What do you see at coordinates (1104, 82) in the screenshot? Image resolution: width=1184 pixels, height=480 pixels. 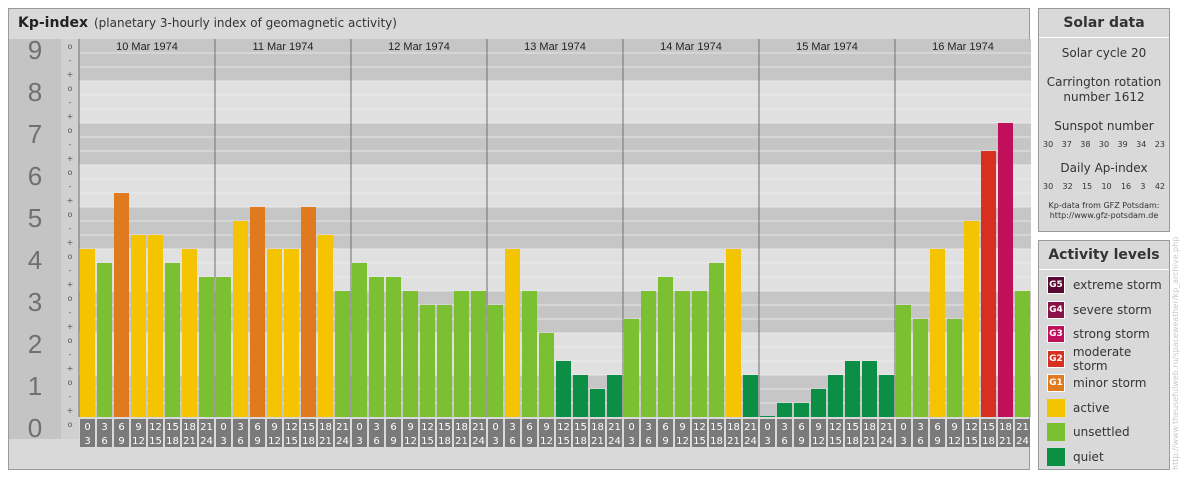 I see `carrington-line1: Carrington rotation` at bounding box center [1104, 82].